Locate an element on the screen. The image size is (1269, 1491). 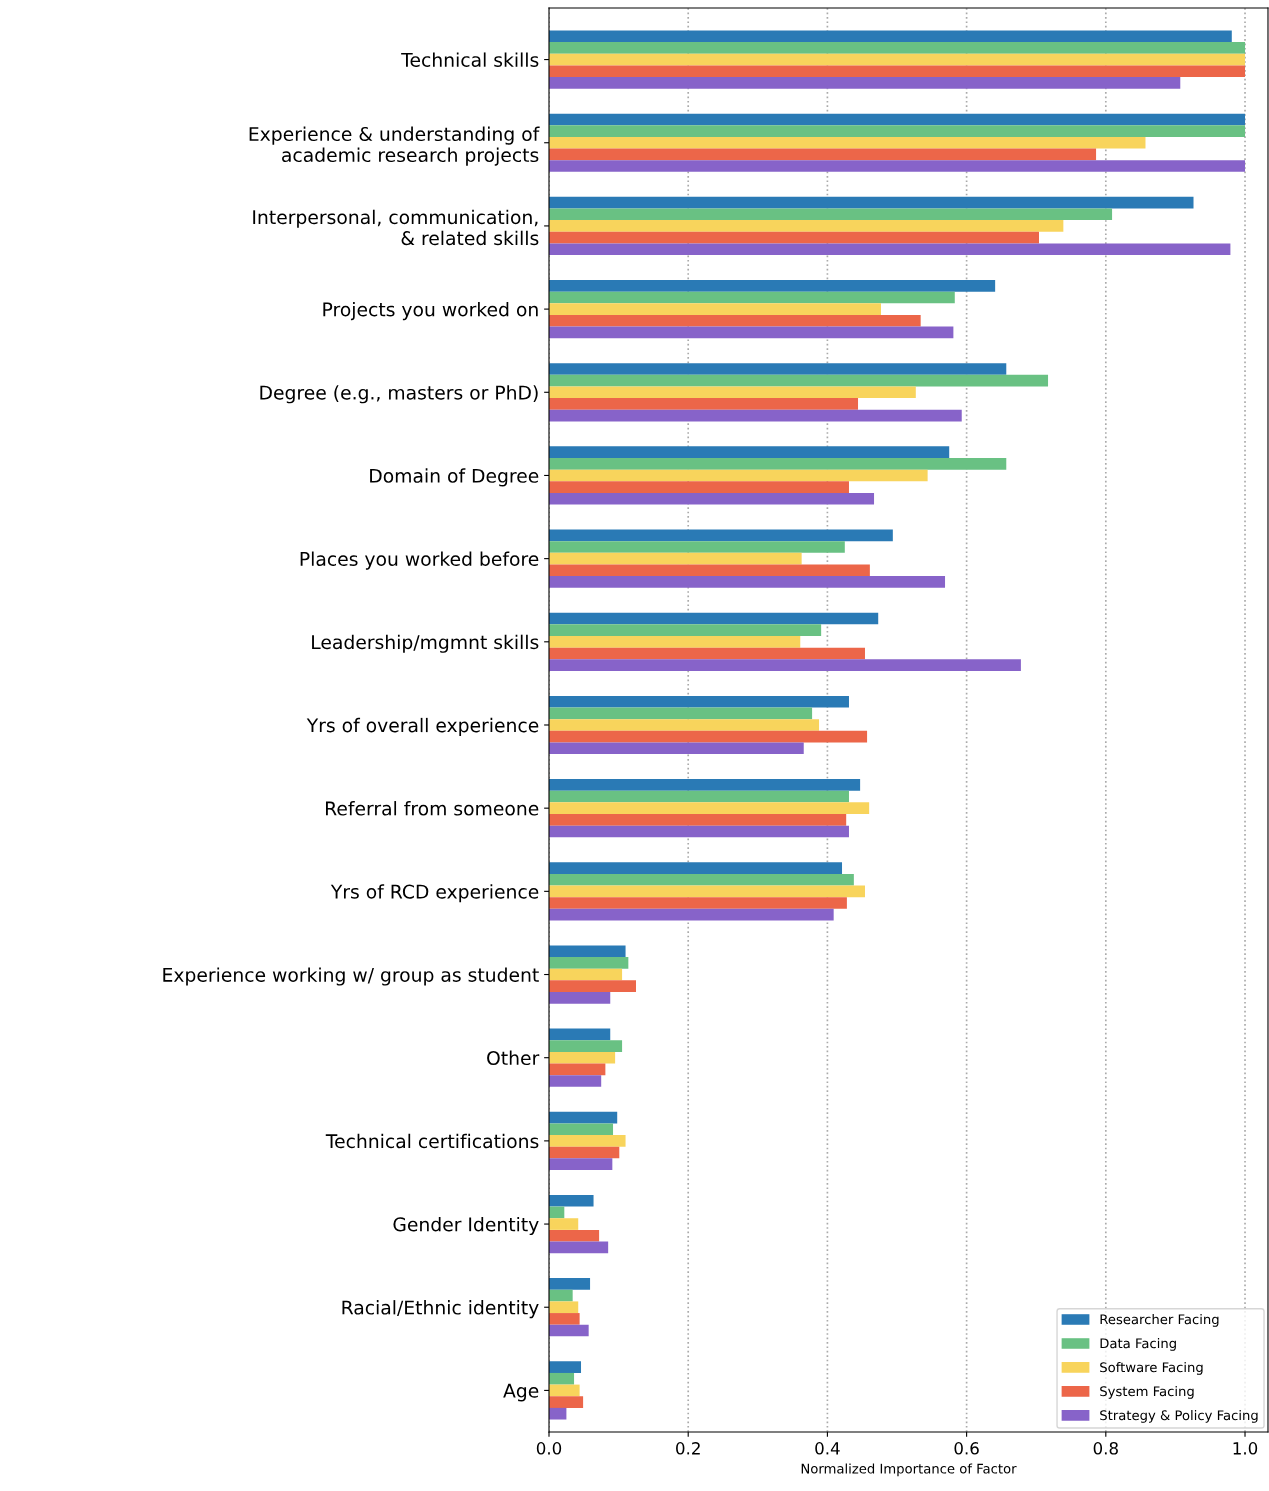
y-tick-label: Experience & understanding of academic research projects is located at coordinates (394, 146).